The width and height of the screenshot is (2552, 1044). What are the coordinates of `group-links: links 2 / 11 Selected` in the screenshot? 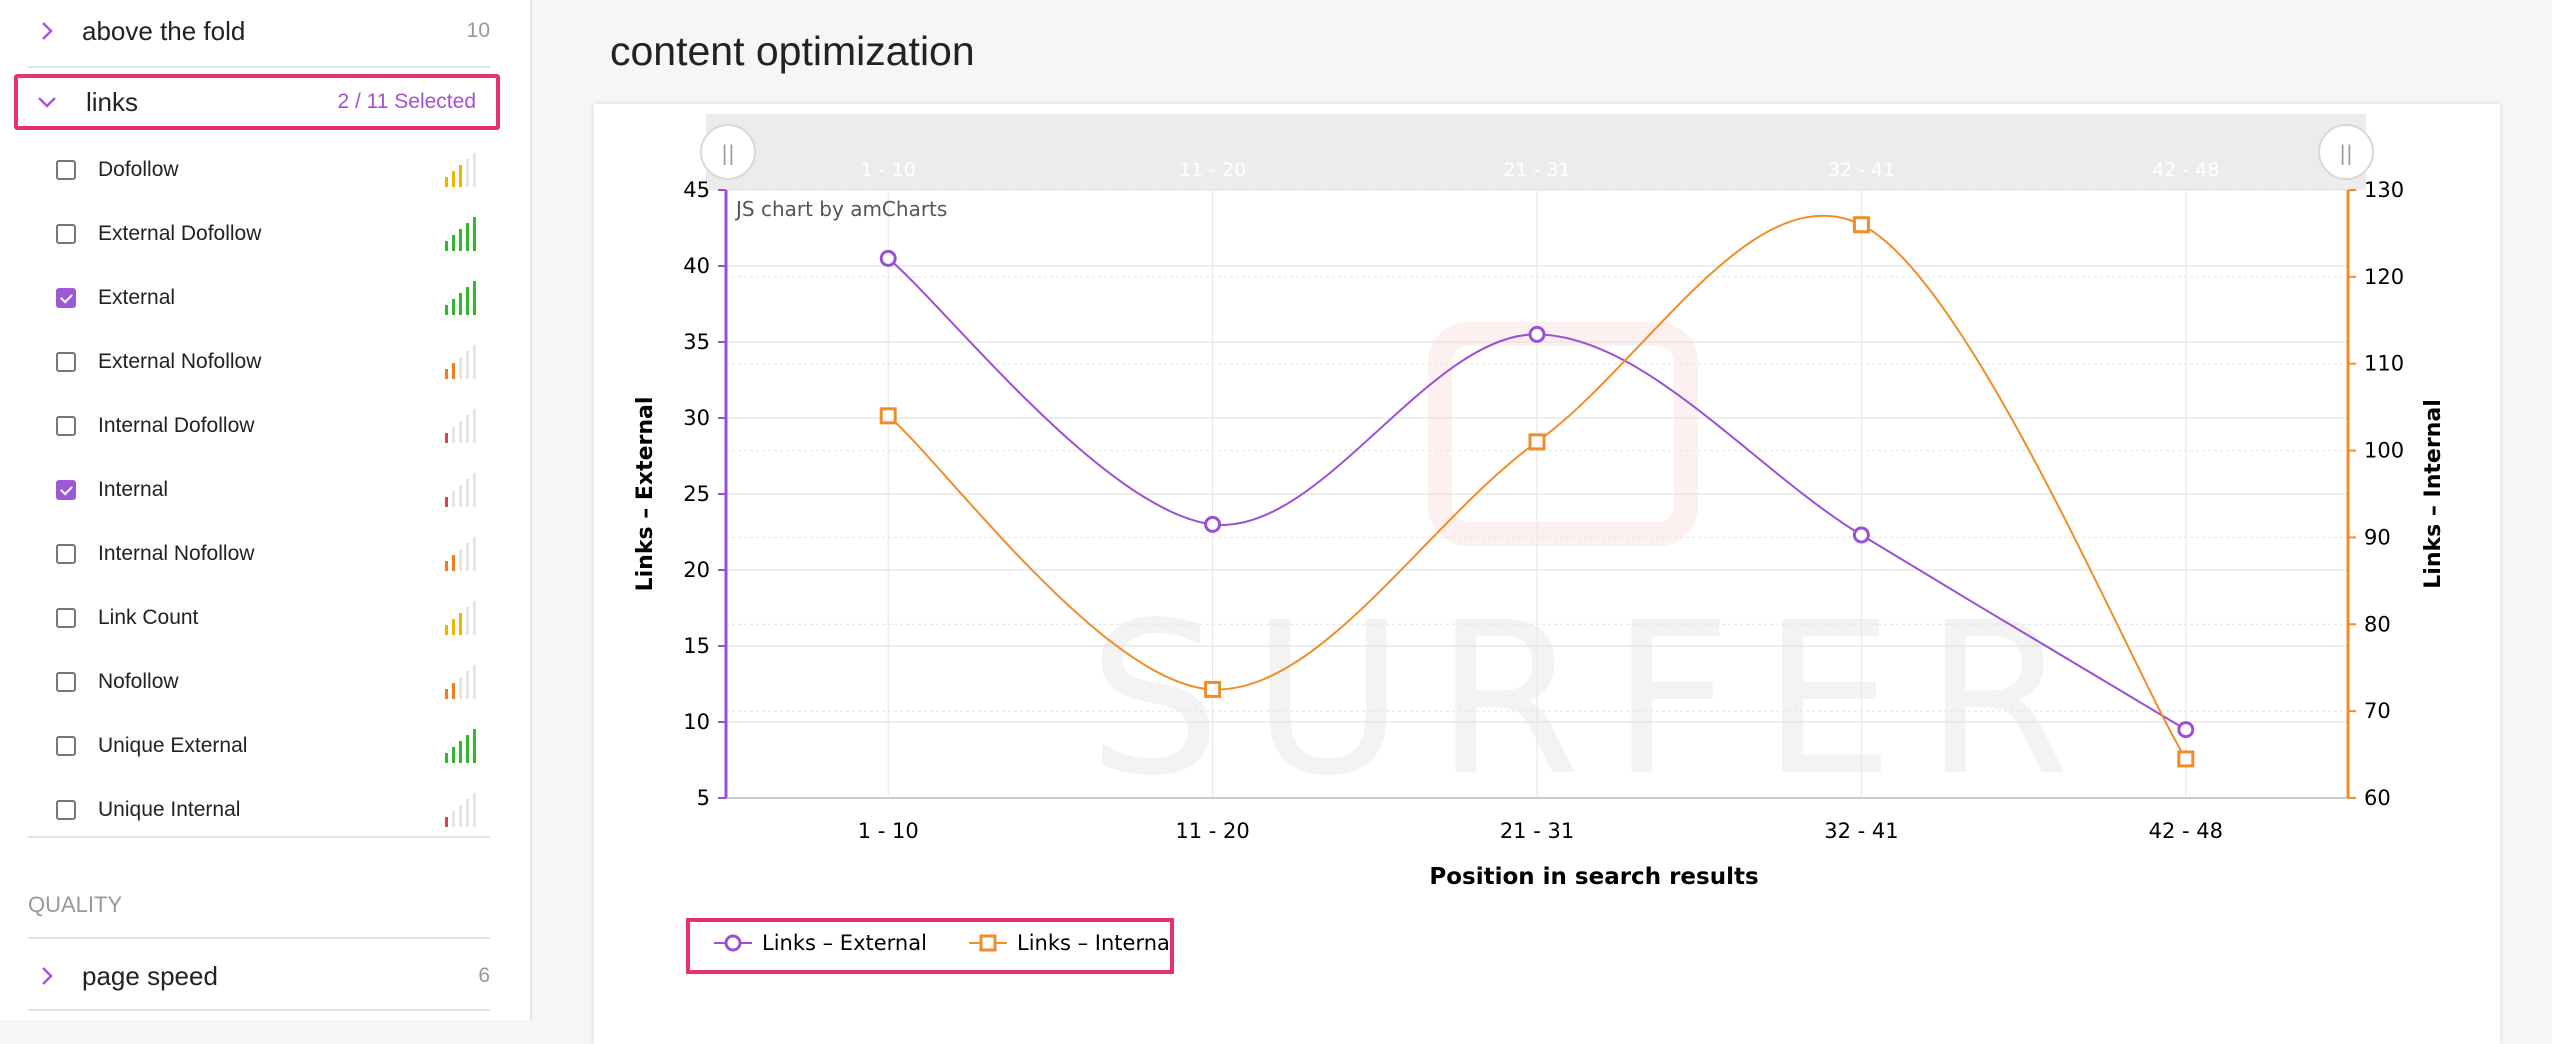 It's located at (257, 102).